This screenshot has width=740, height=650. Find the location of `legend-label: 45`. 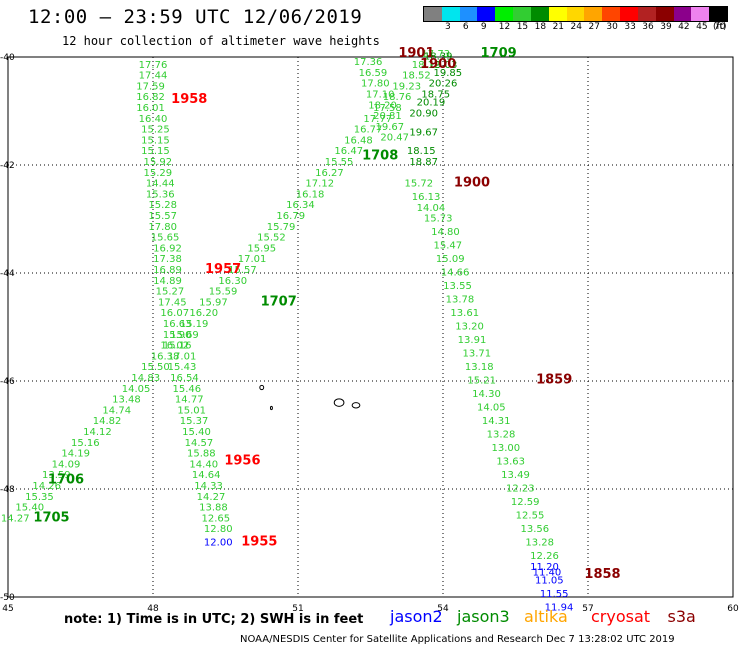

legend-label: 45 is located at coordinates (702, 27).